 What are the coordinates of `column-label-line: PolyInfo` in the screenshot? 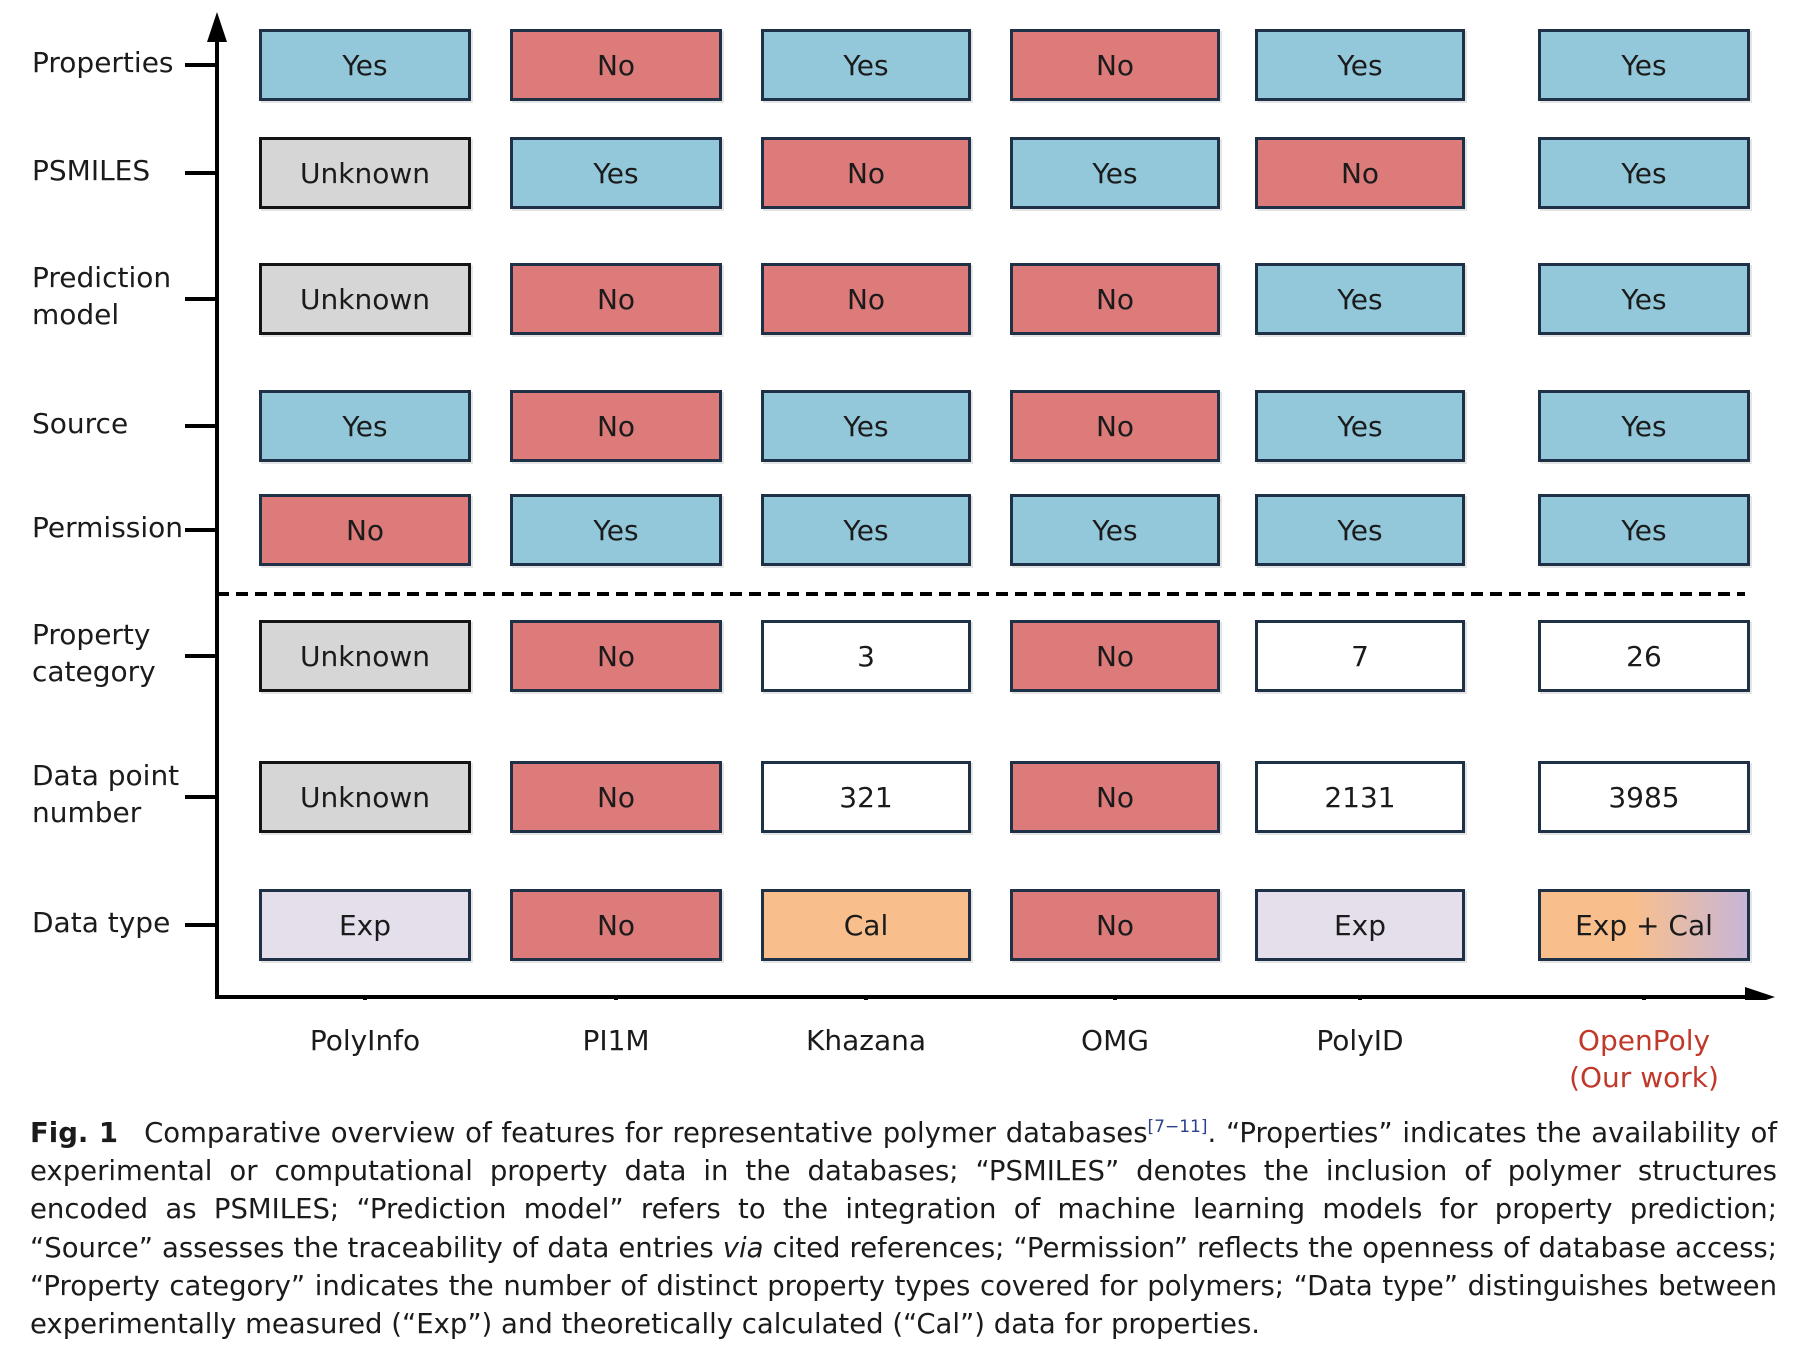 It's located at (365, 1040).